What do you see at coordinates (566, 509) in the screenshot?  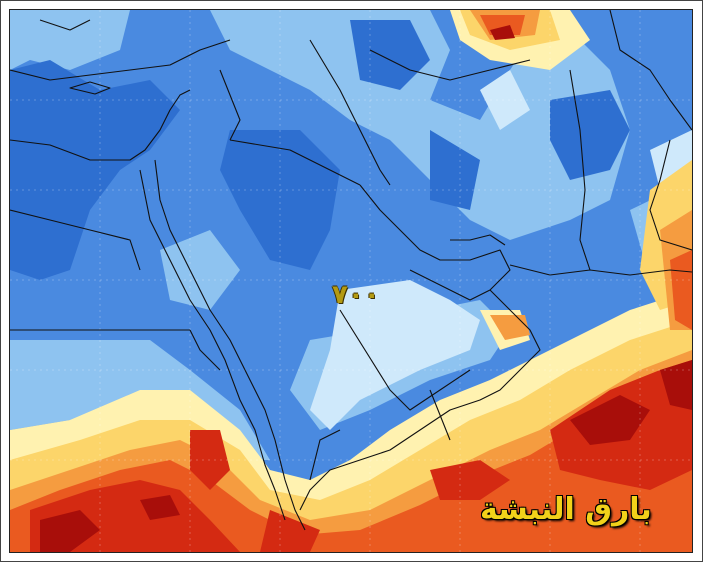 I see `watermark-text: بارق النبشة` at bounding box center [566, 509].